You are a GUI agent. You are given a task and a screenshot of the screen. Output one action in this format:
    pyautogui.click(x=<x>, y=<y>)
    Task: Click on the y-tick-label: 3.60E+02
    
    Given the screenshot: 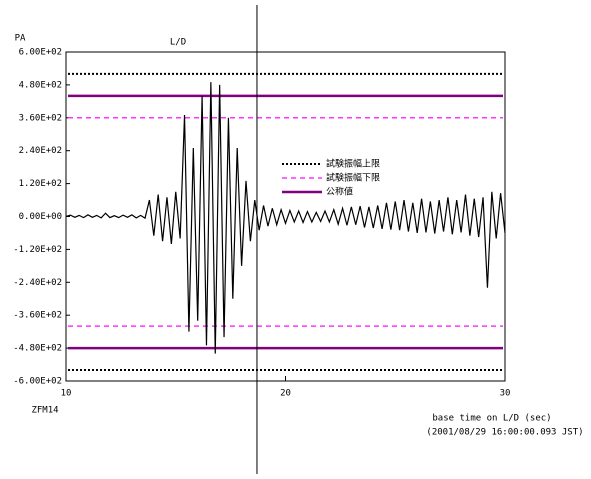 What is the action you would take?
    pyautogui.click(x=40, y=118)
    